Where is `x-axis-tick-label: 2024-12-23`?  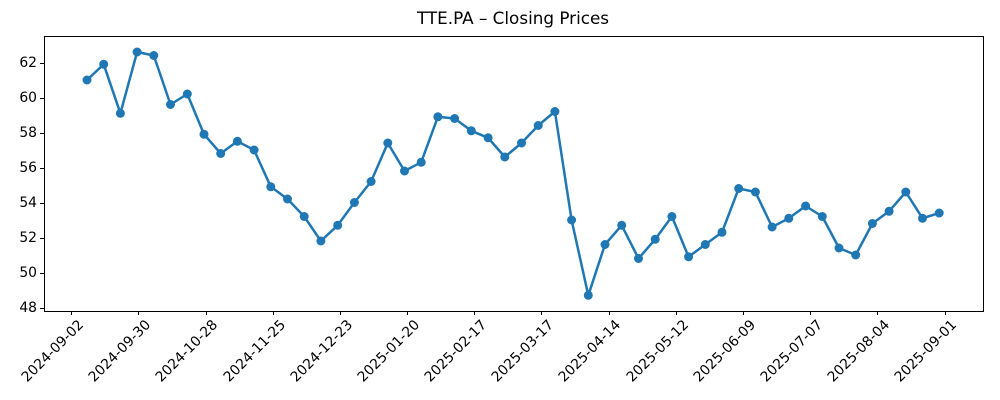
x-axis-tick-label: 2024-12-23 is located at coordinates (321, 351).